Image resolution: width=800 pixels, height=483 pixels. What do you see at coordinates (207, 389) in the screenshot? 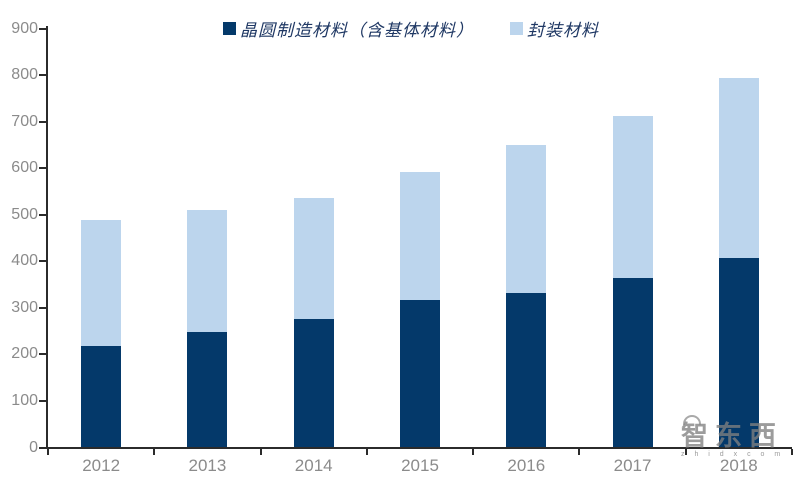
I see `bar-segment-wafer-2013` at bounding box center [207, 389].